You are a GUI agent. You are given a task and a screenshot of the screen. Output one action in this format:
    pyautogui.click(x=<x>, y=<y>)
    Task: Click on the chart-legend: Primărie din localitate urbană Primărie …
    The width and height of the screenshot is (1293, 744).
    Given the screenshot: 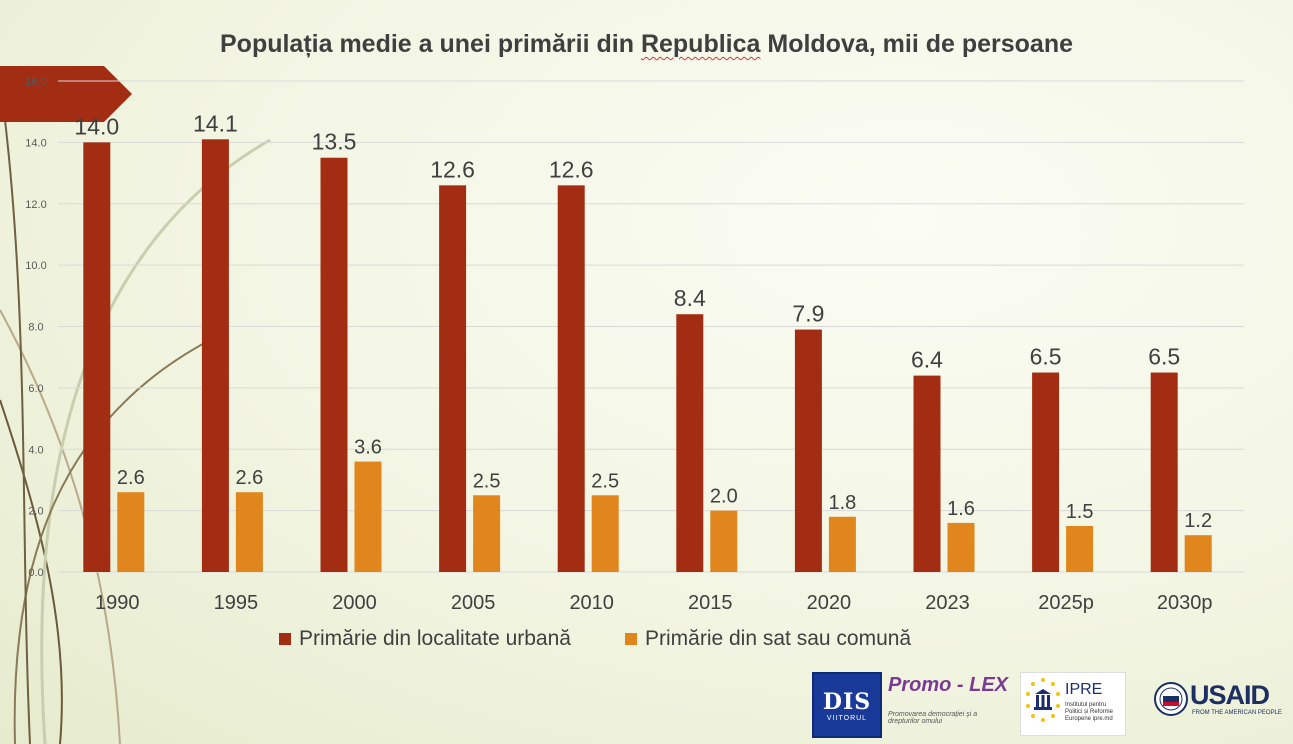 What is the action you would take?
    pyautogui.click(x=595, y=639)
    